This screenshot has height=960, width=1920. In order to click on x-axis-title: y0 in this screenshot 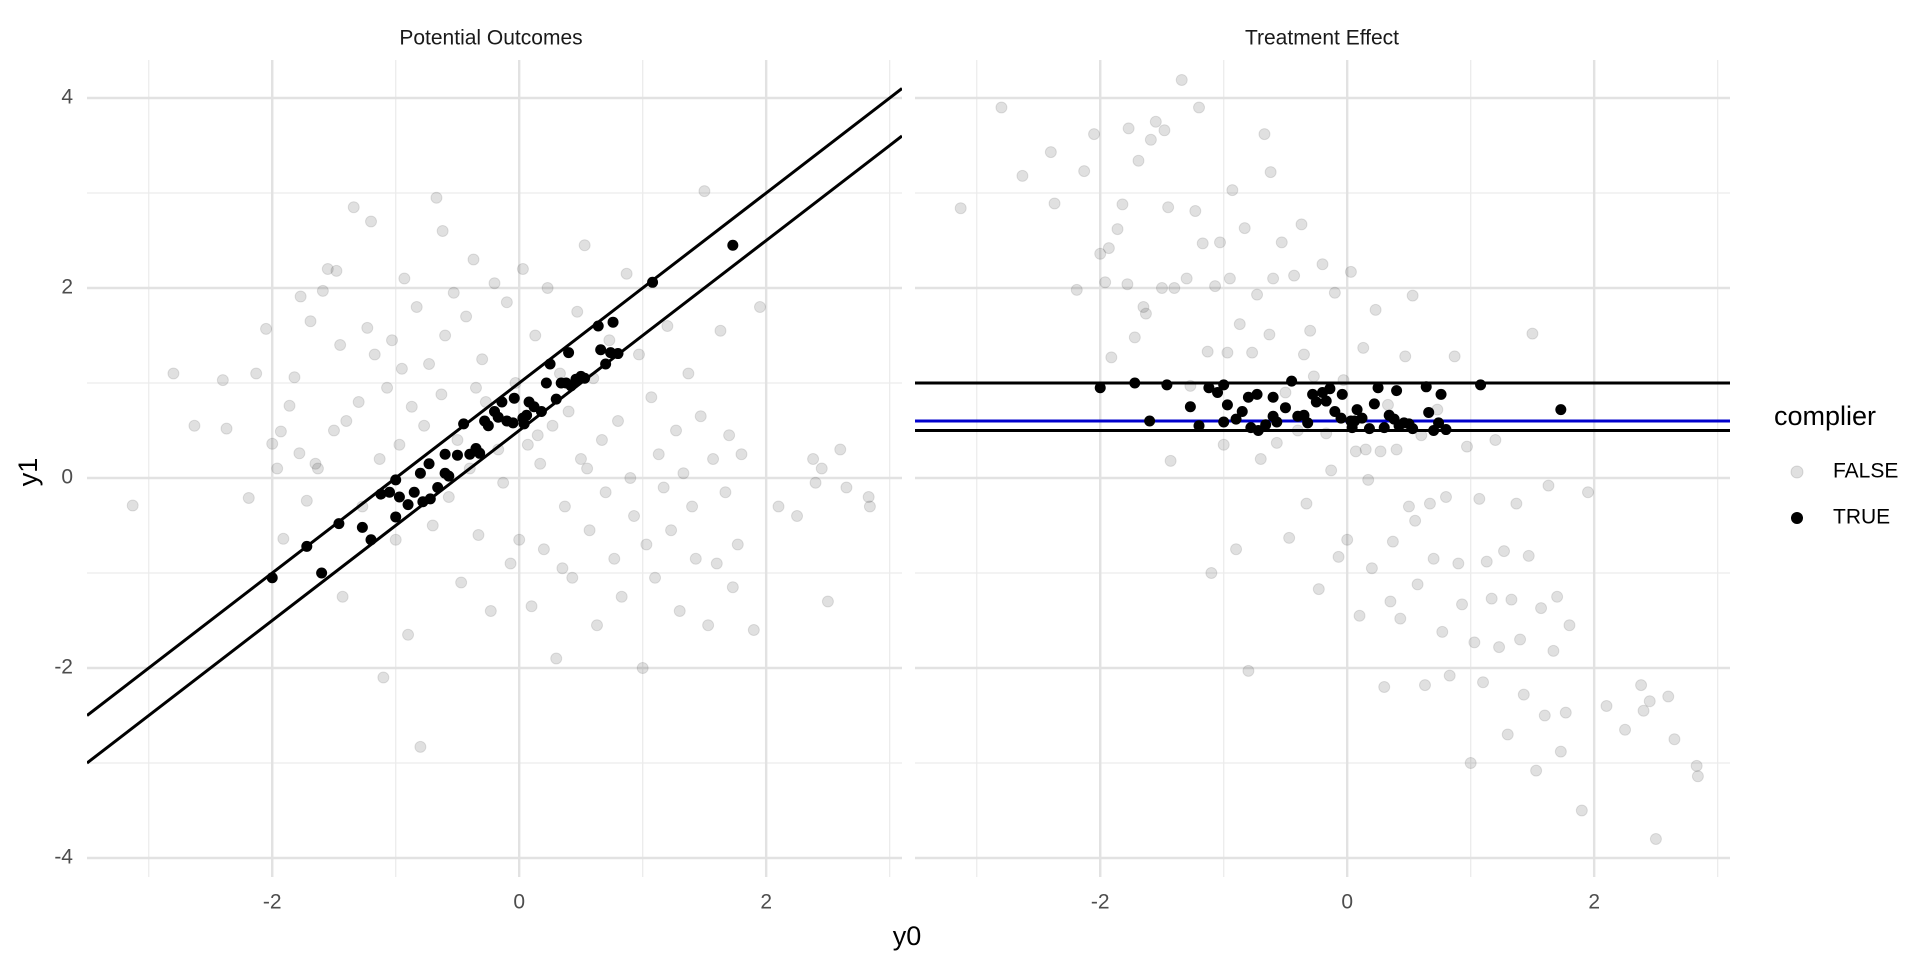, I will do `click(907, 936)`.